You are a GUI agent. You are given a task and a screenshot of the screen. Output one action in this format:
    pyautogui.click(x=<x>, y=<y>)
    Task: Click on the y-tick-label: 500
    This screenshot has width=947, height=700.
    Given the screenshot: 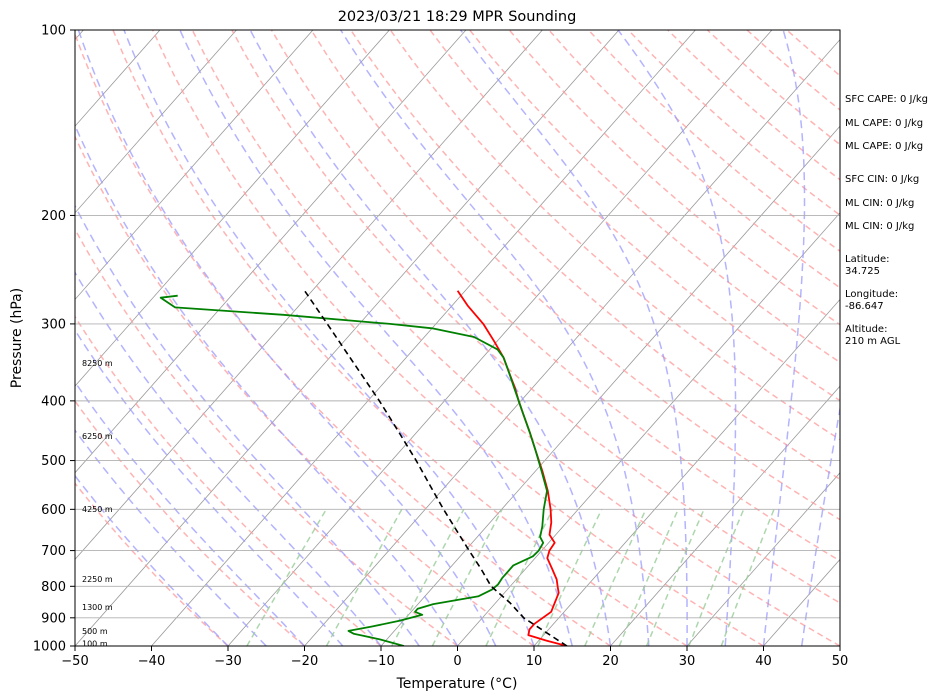 What is the action you would take?
    pyautogui.click(x=53, y=461)
    